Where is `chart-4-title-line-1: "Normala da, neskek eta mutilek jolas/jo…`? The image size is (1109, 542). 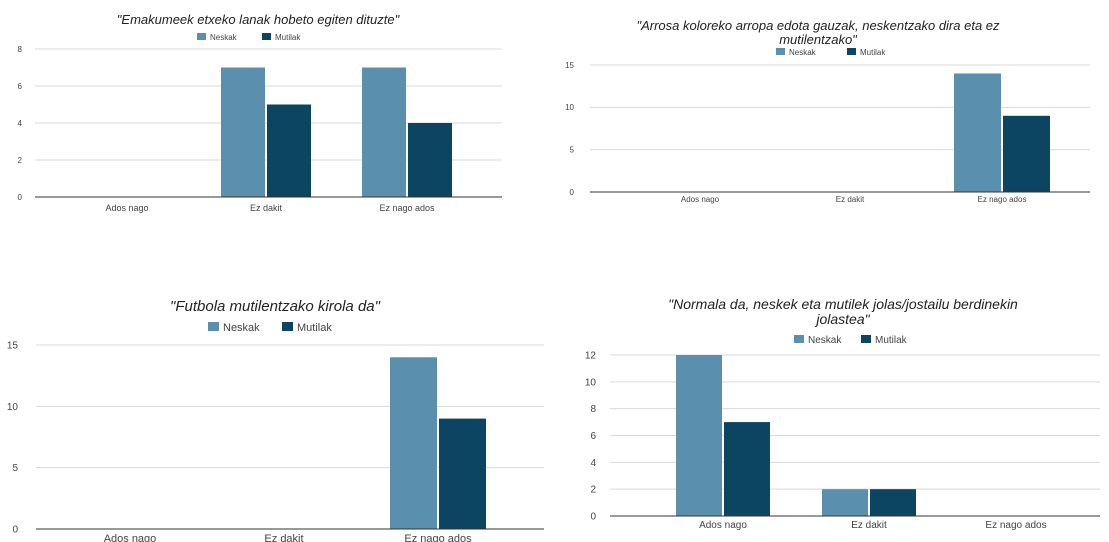
chart-4-title-line-1: "Normala da, neskek eta mutilek jolas/jo… is located at coordinates (843, 304).